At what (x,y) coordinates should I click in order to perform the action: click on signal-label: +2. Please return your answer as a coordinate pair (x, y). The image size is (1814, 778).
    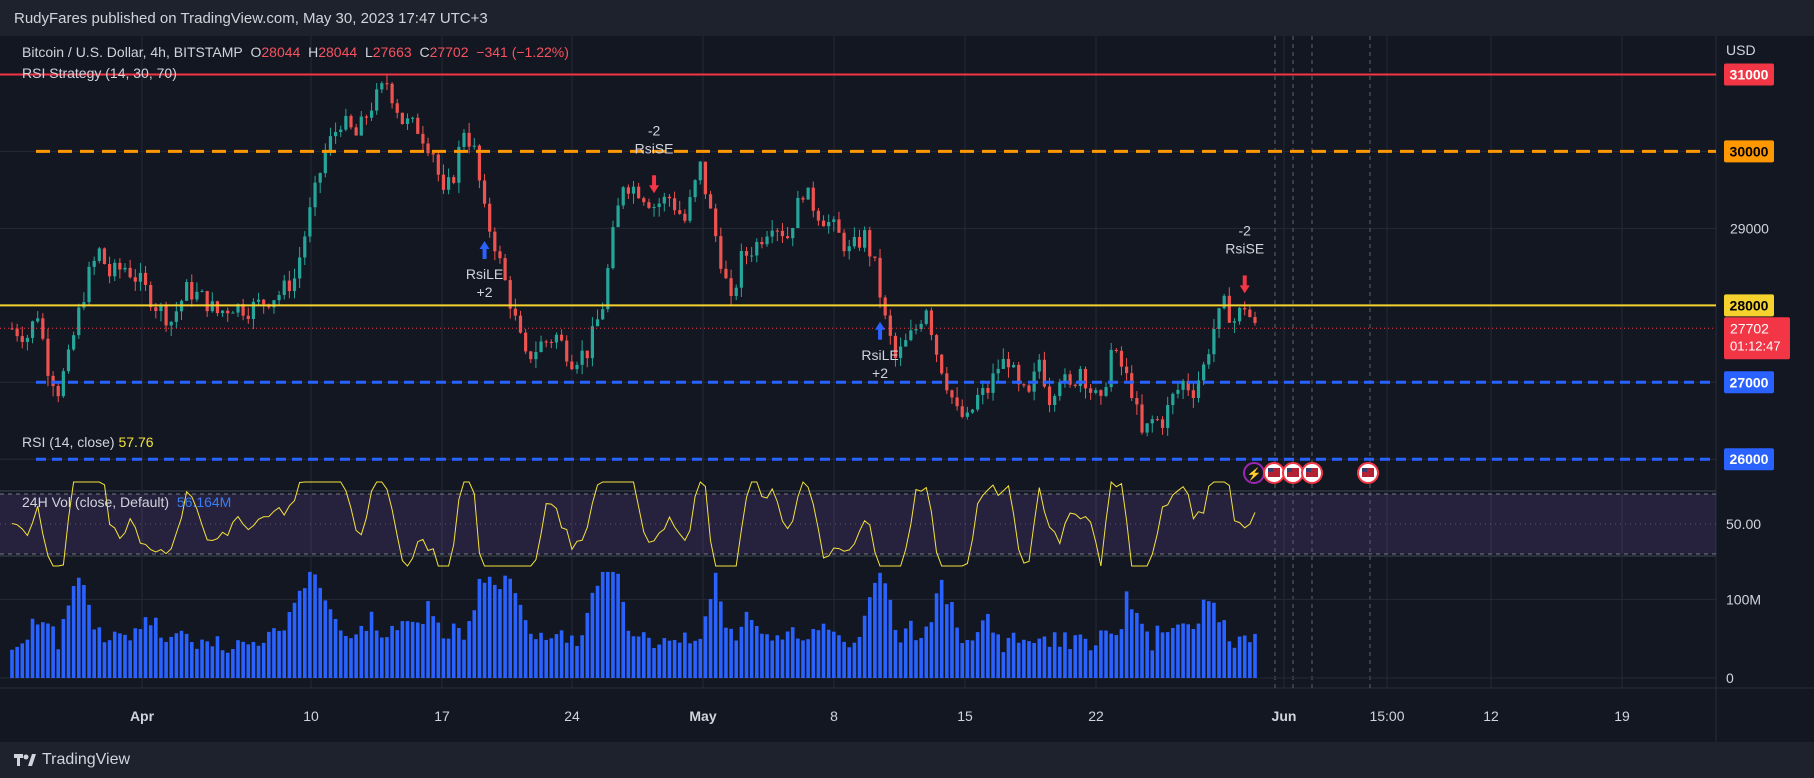
    Looking at the image, I should click on (880, 373).